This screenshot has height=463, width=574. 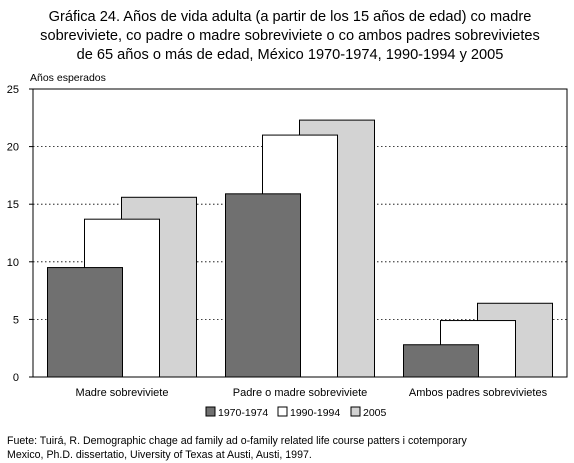 I want to click on y-tick-label: 20, so click(x=13, y=148).